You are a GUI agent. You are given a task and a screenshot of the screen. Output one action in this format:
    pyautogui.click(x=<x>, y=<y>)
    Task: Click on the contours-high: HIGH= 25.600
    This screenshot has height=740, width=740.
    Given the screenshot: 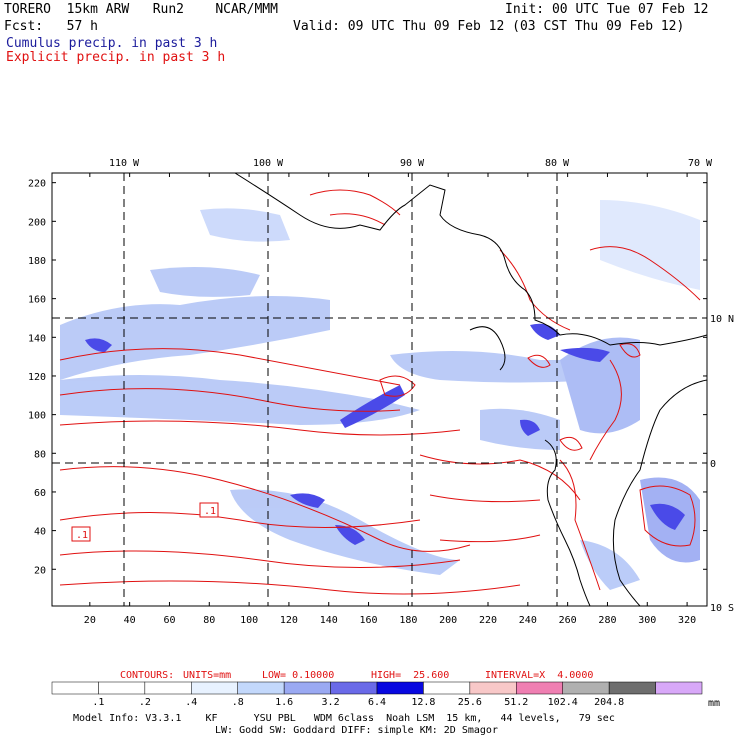 What is the action you would take?
    pyautogui.click(x=410, y=675)
    